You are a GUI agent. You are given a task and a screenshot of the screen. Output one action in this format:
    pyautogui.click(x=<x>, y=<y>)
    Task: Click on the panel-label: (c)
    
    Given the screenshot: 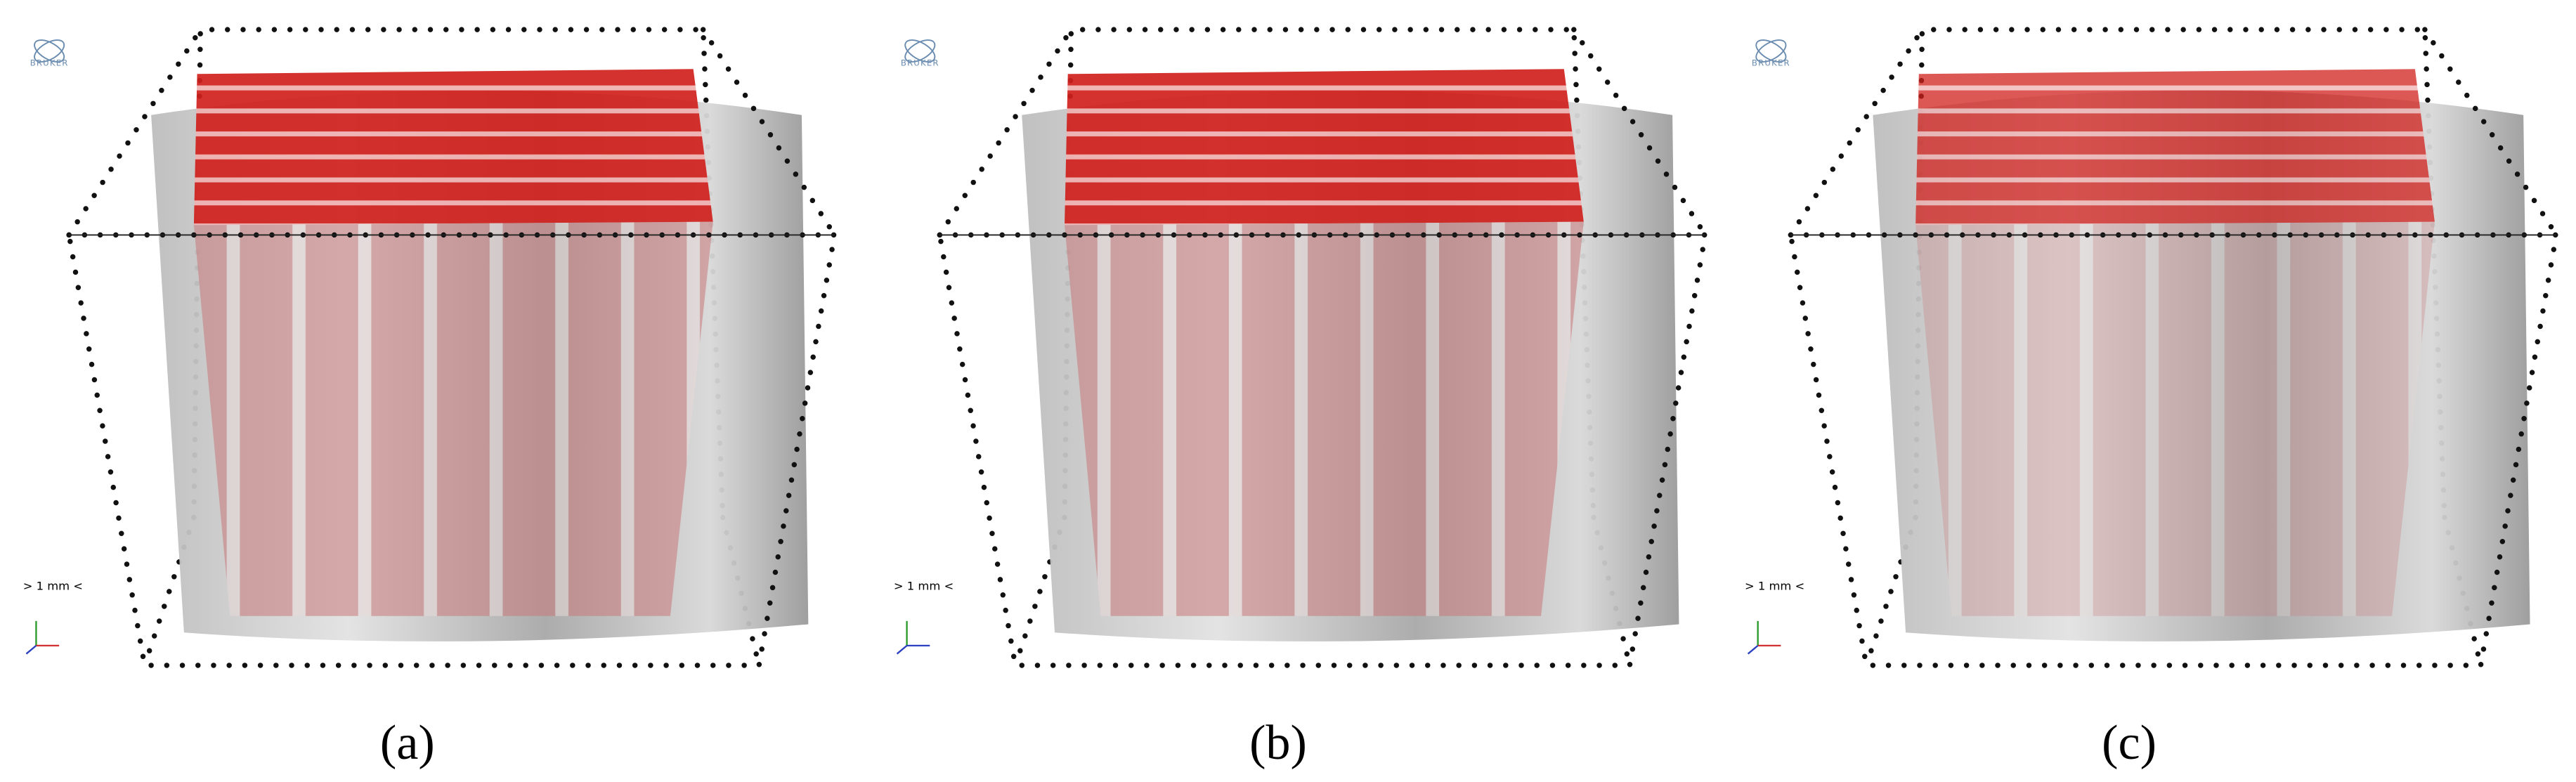 What is the action you would take?
    pyautogui.click(x=2129, y=742)
    